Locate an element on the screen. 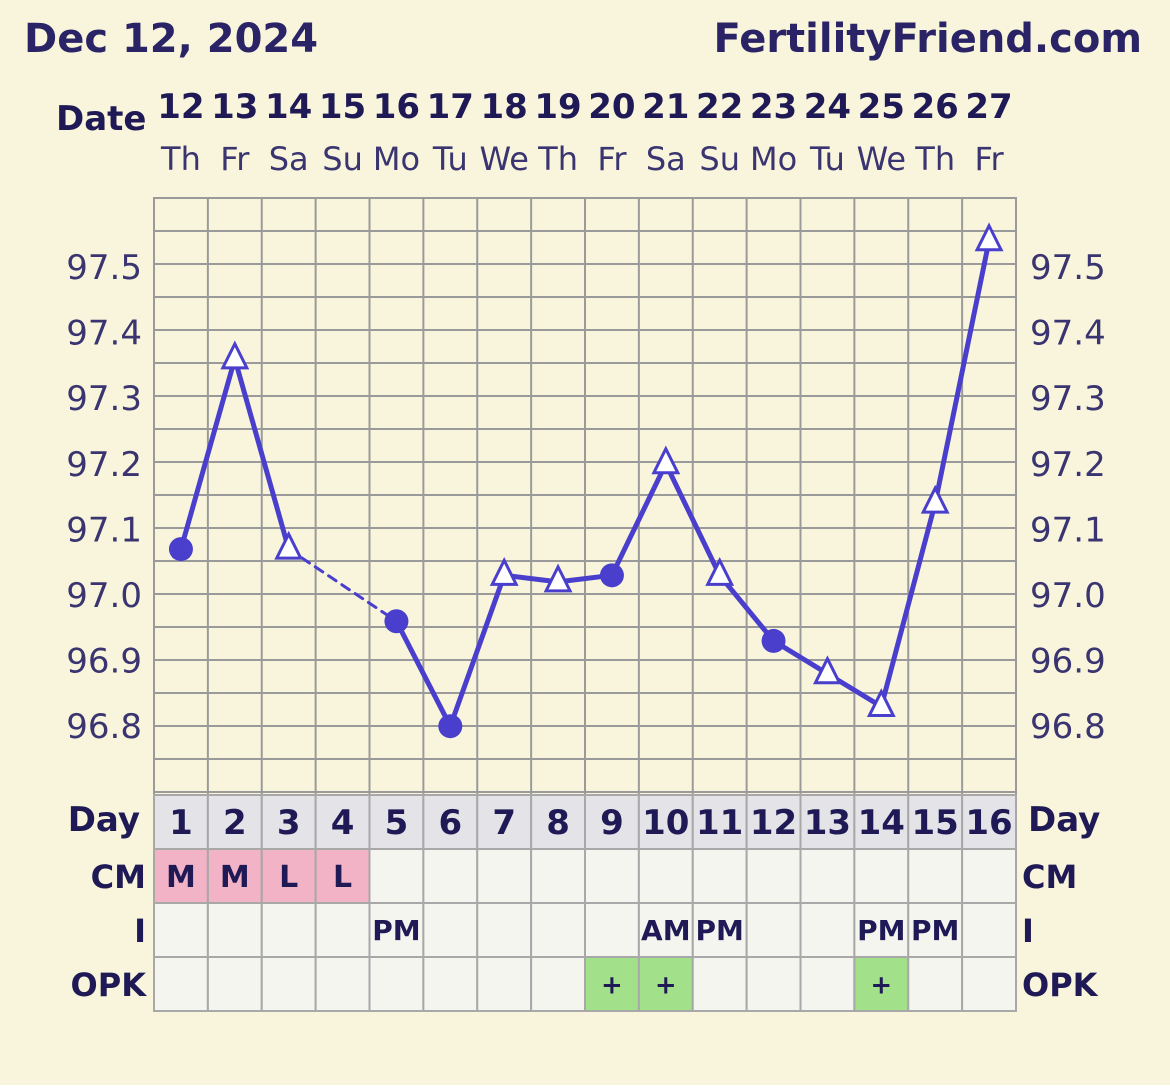  date-number: 22 is located at coordinates (719, 107).